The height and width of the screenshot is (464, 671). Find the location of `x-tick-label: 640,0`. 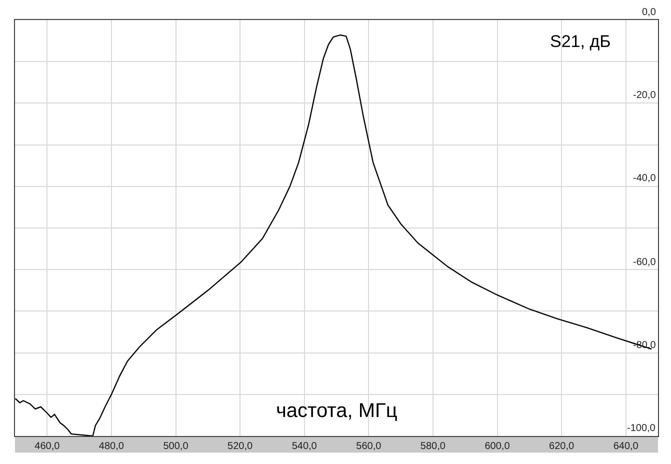

x-tick-label: 640,0 is located at coordinates (626, 446).